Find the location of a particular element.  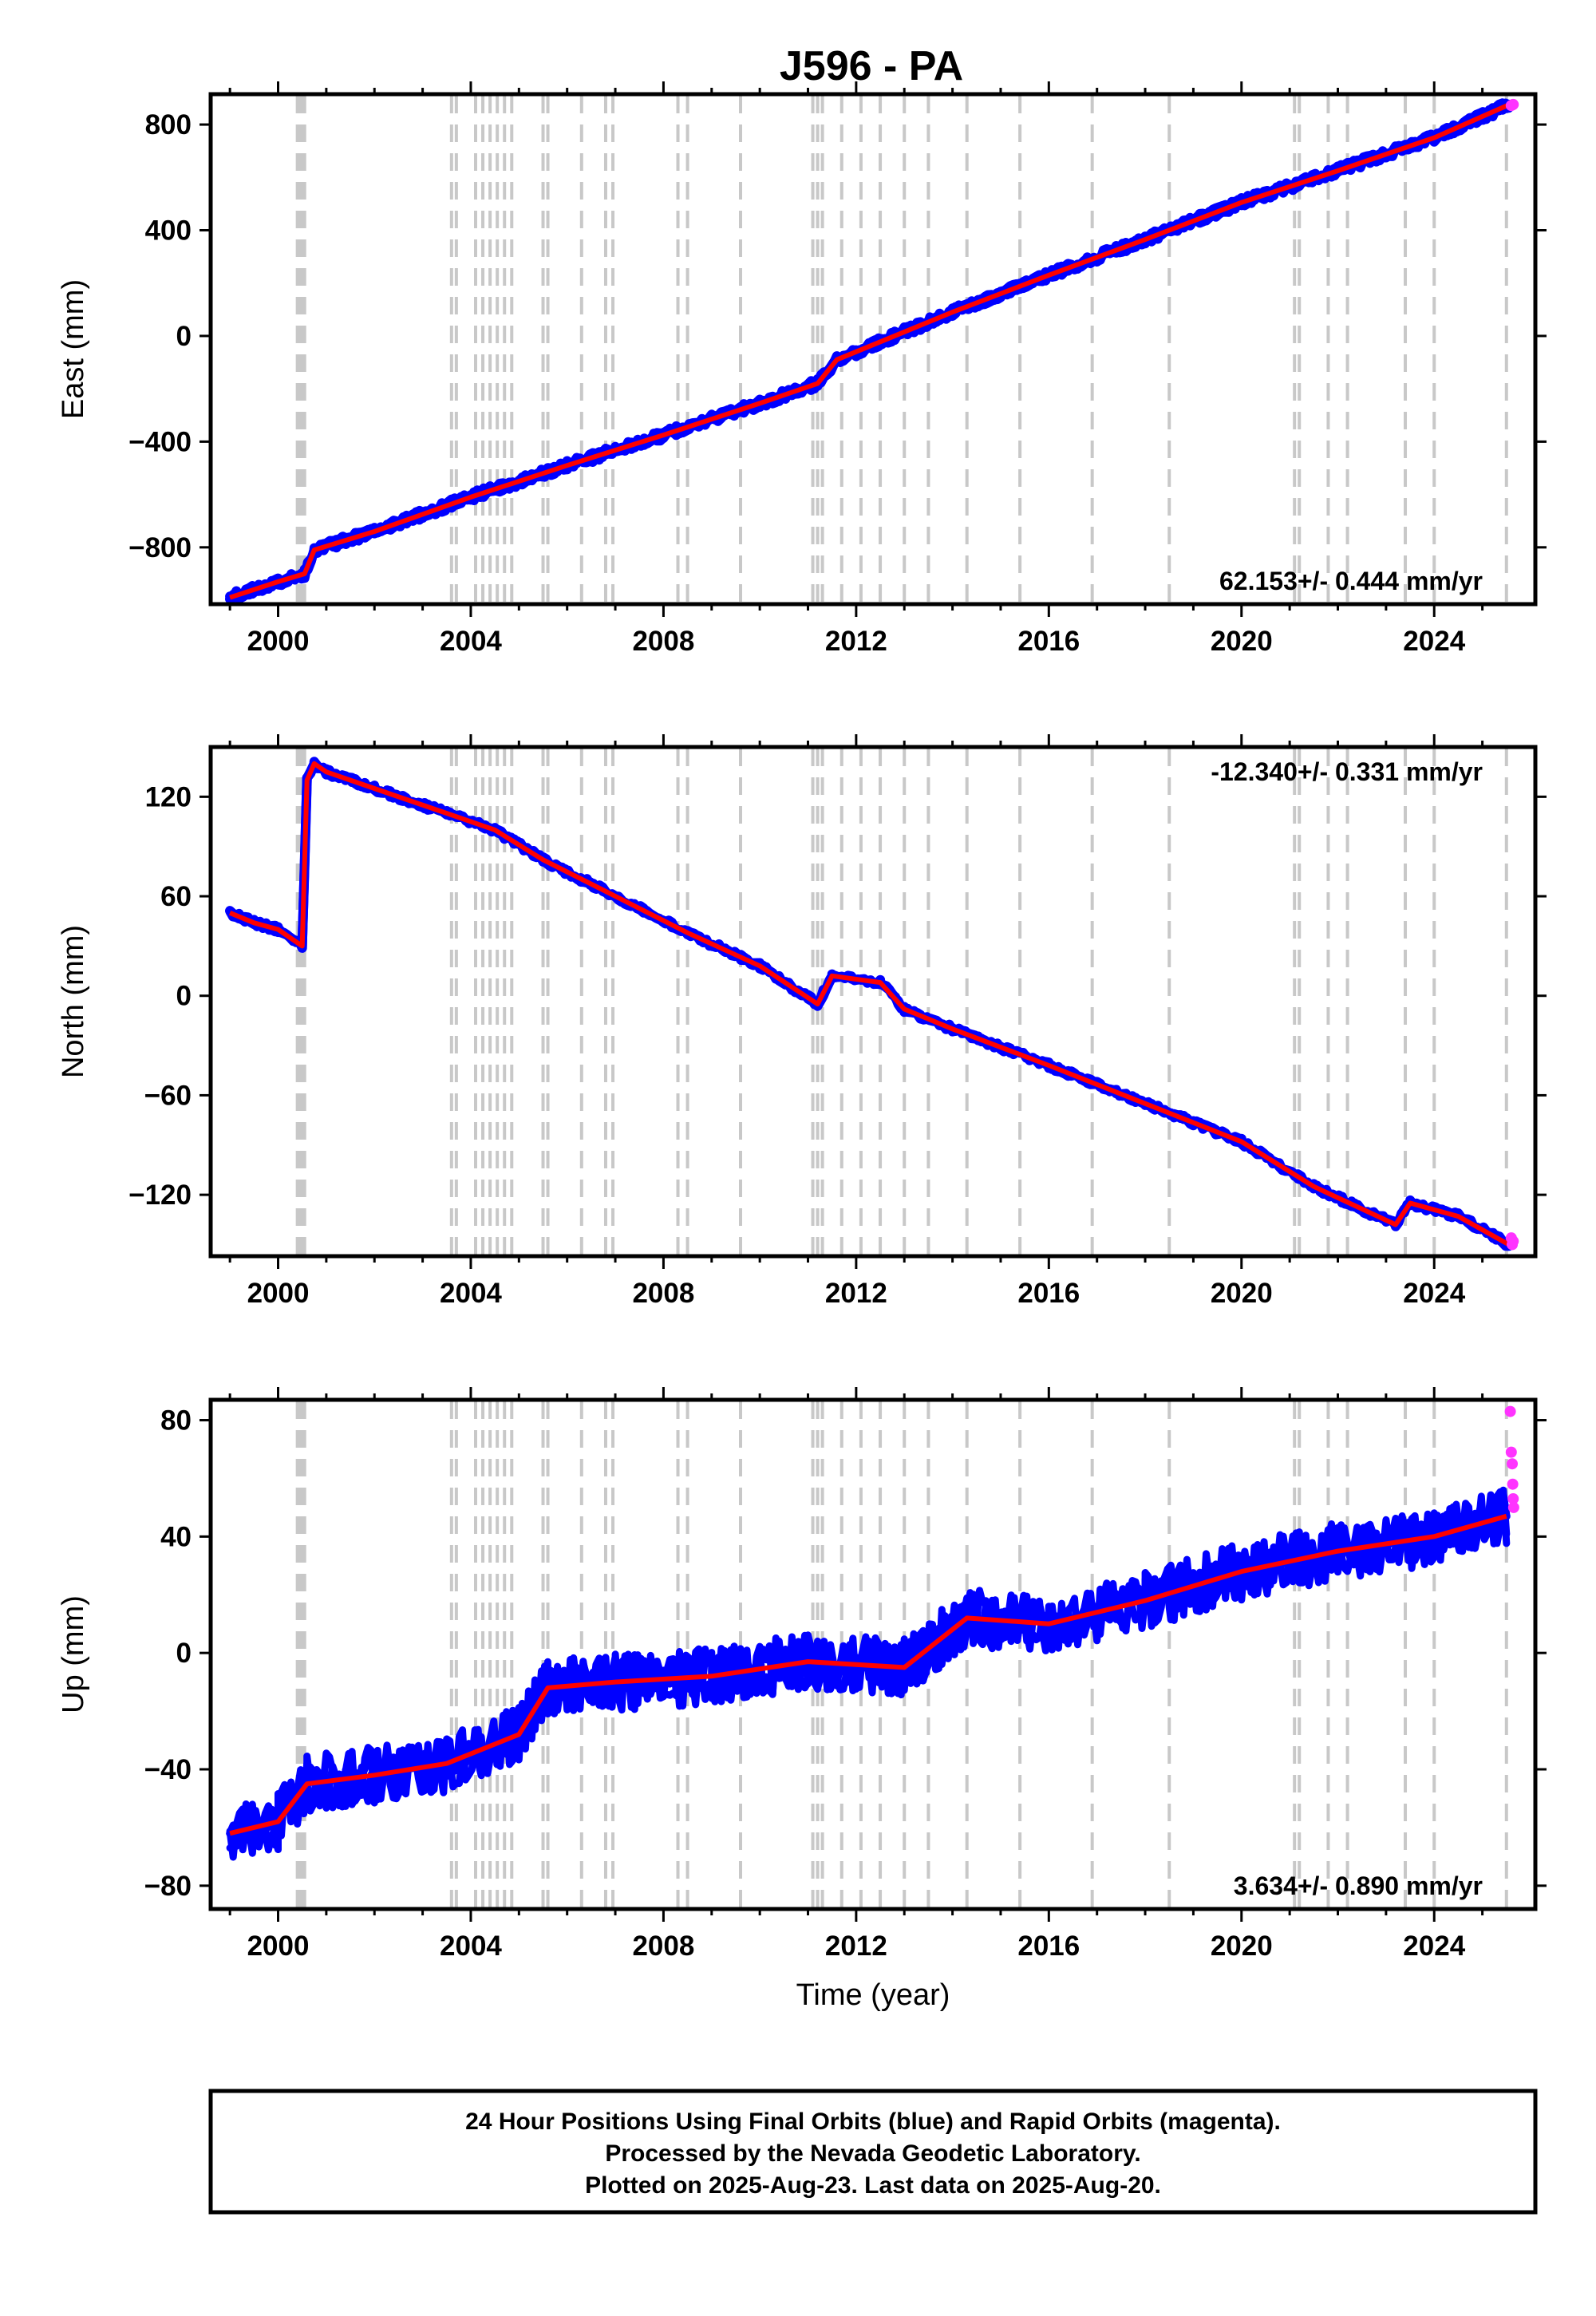

north-xtick-label: 2008 is located at coordinates (663, 1293).